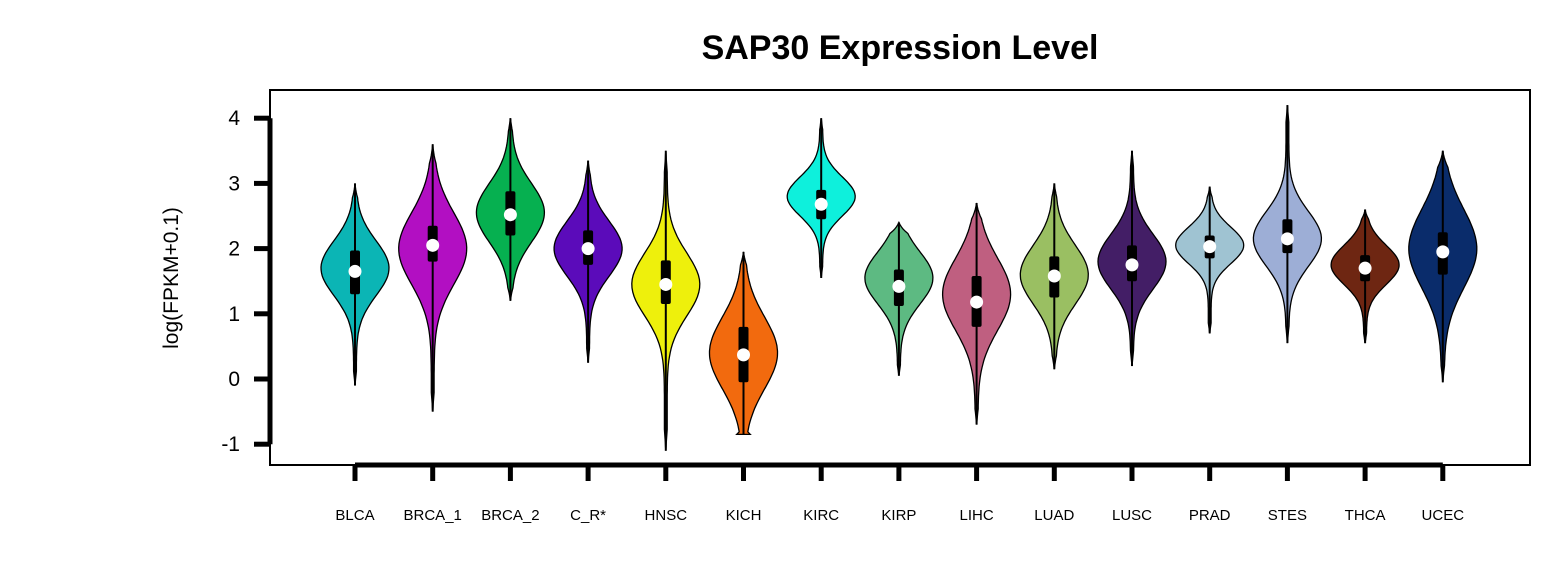 Image resolution: width=1560 pixels, height=586 pixels. What do you see at coordinates (234, 118) in the screenshot?
I see `y-tick-label: 4` at bounding box center [234, 118].